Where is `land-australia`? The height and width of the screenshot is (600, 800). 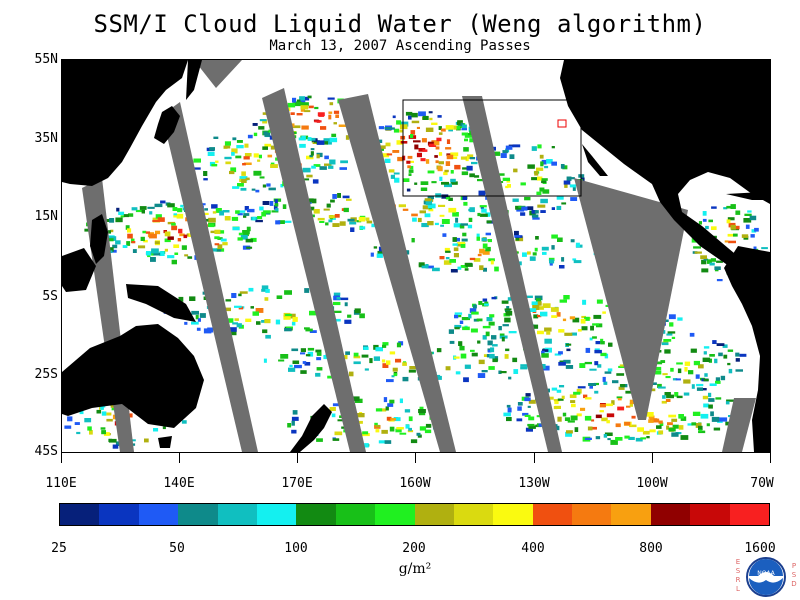
land-australia is located at coordinates (133, 376).